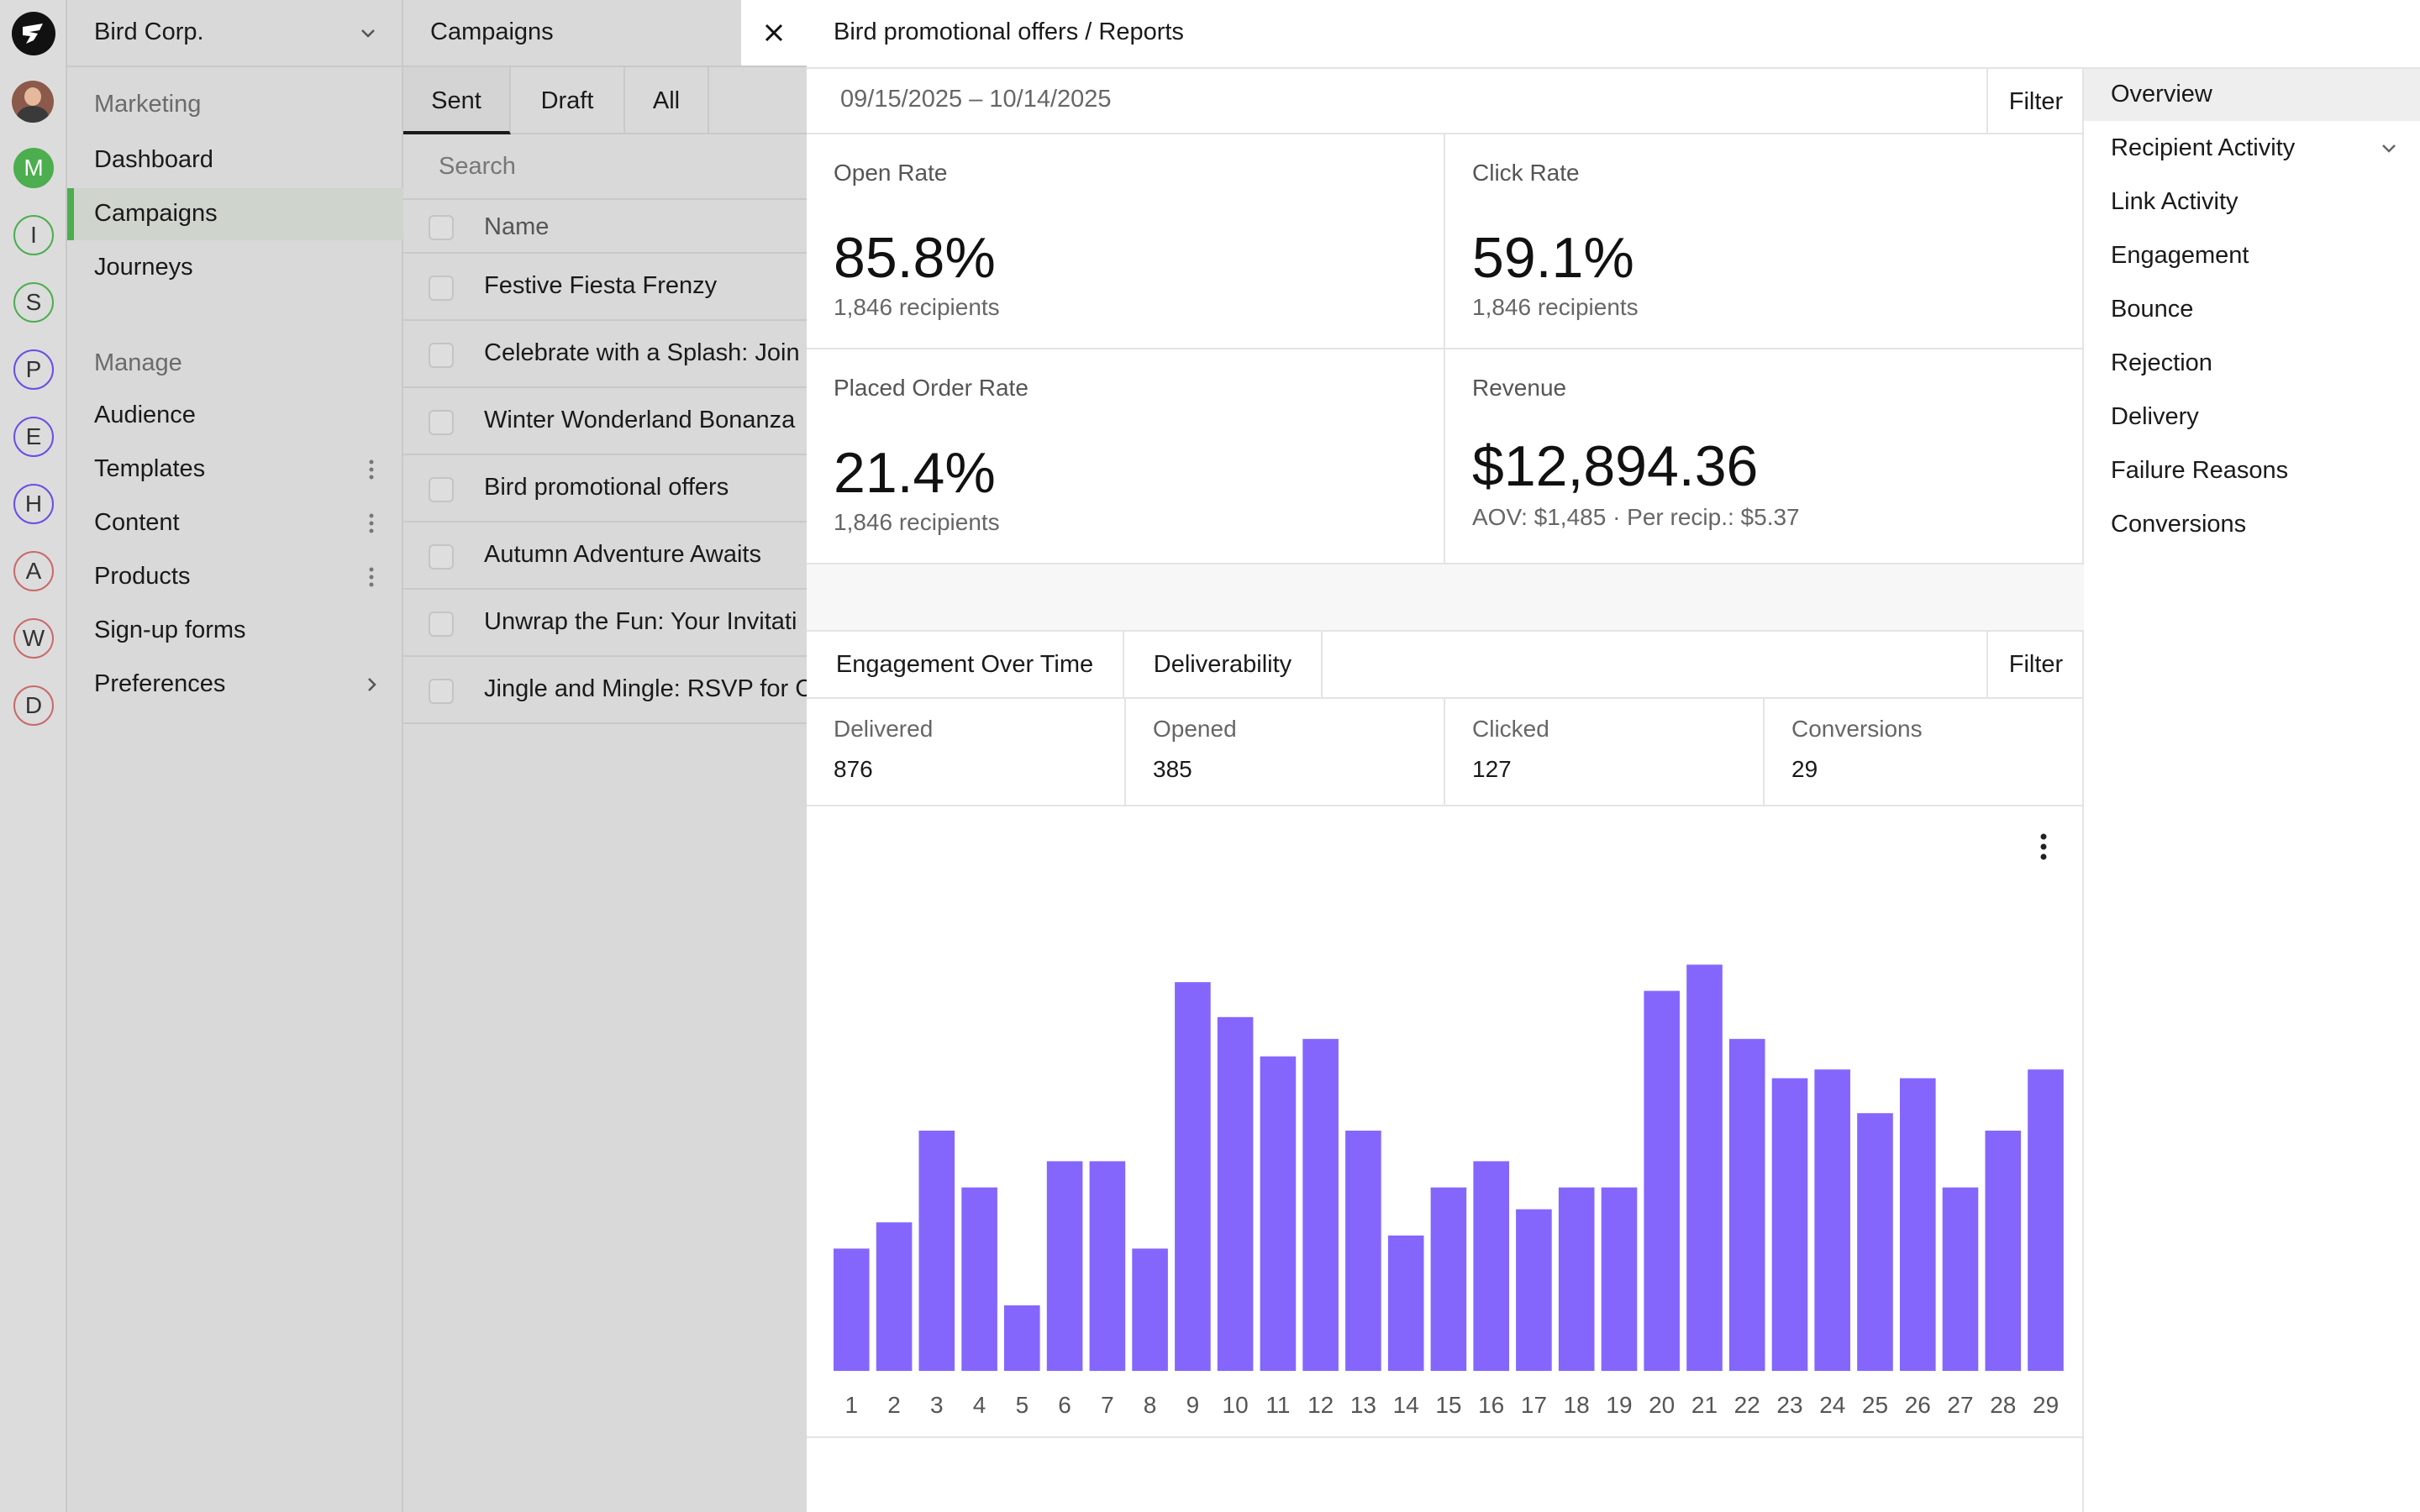 This screenshot has height=1512, width=2420. Describe the element at coordinates (235, 160) in the screenshot. I see `nav-item-dashboard: Dashboard` at that location.